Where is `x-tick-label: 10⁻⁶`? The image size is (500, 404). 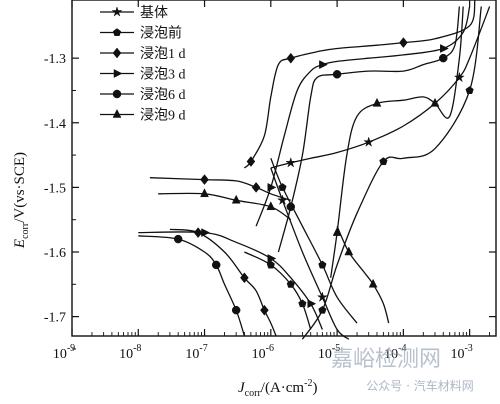 x-tick-label: 10⁻⁶ is located at coordinates (263, 352).